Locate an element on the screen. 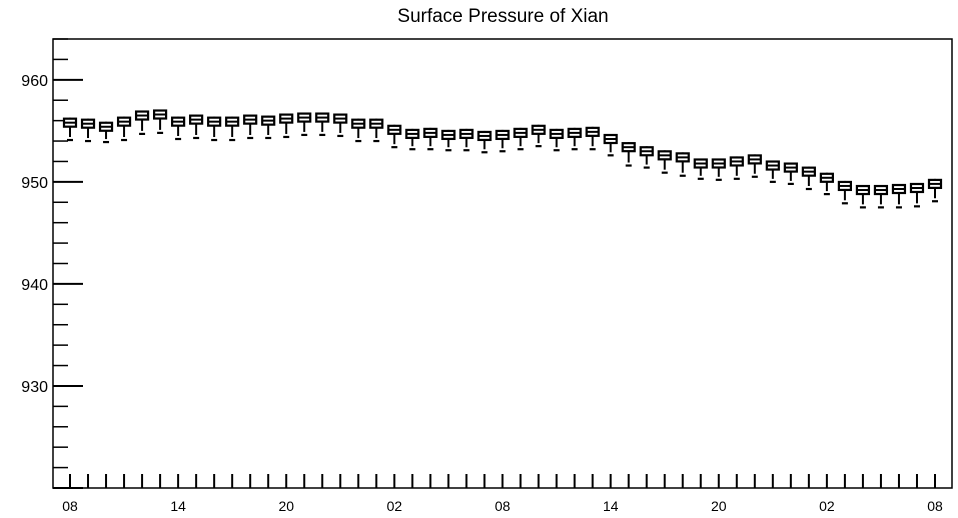 Image resolution: width=958 pixels, height=518 pixels. y-tick-label: 930 is located at coordinates (34, 387).